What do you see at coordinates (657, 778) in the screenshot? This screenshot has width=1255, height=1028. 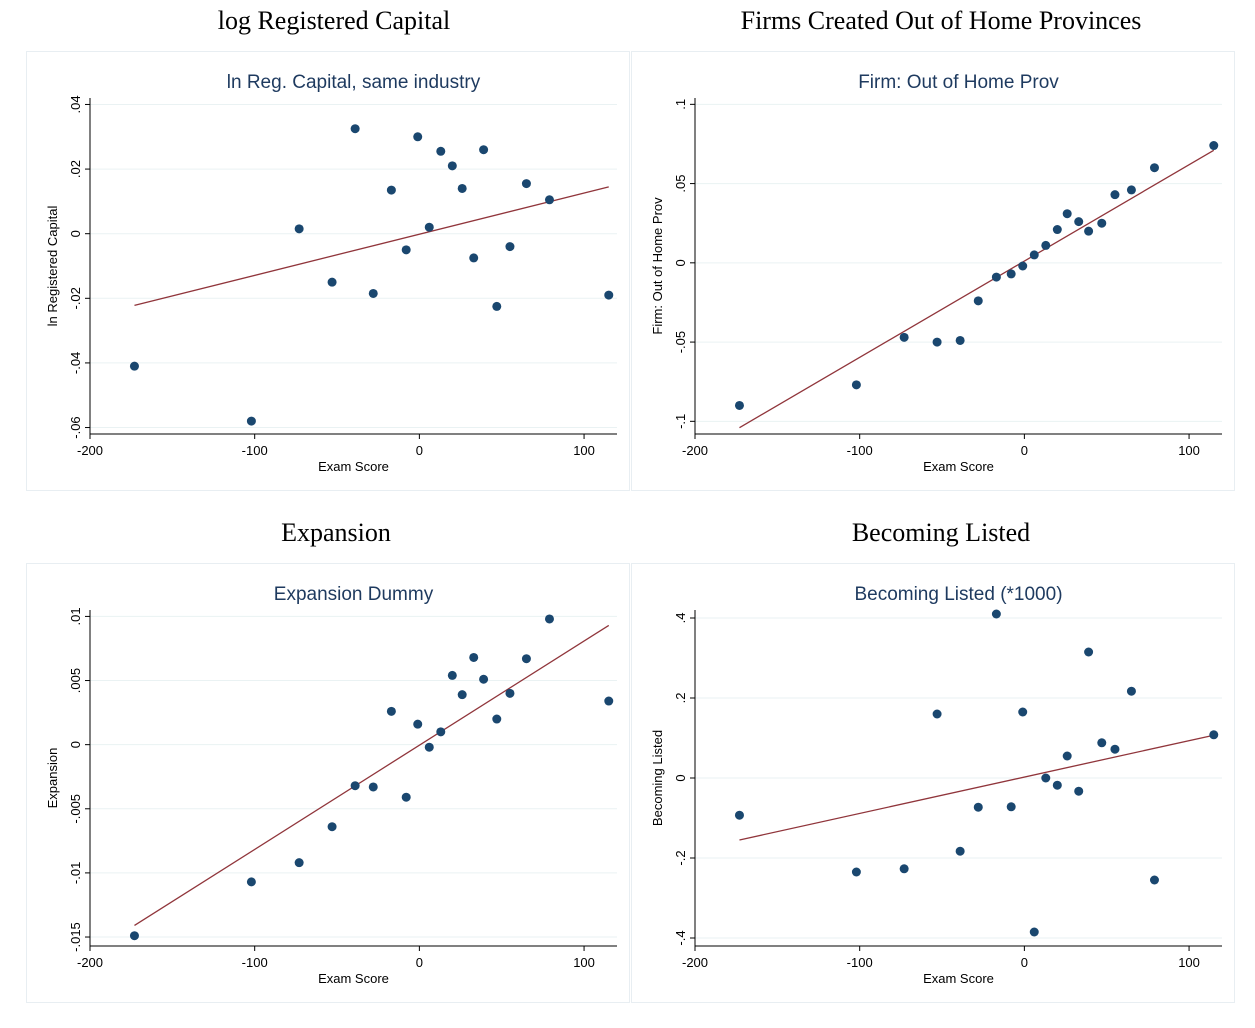 I see `y-axis-label: Becoming Listed` at bounding box center [657, 778].